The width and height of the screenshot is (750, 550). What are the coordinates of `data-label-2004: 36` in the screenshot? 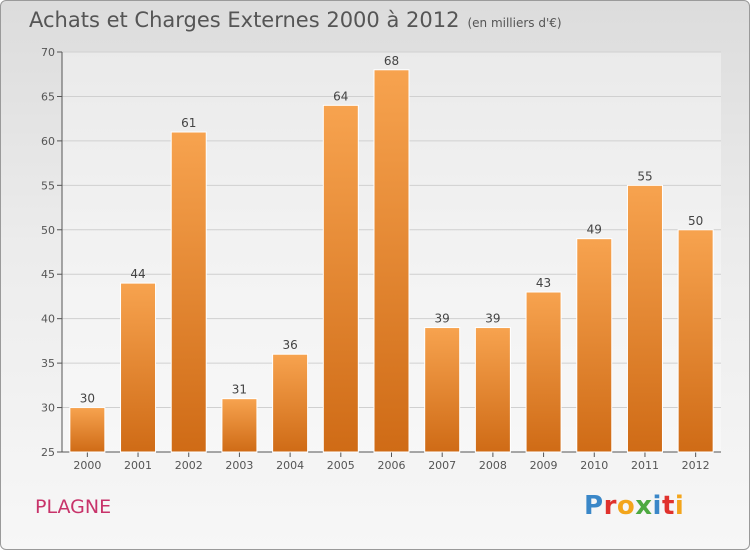 It's located at (289, 345).